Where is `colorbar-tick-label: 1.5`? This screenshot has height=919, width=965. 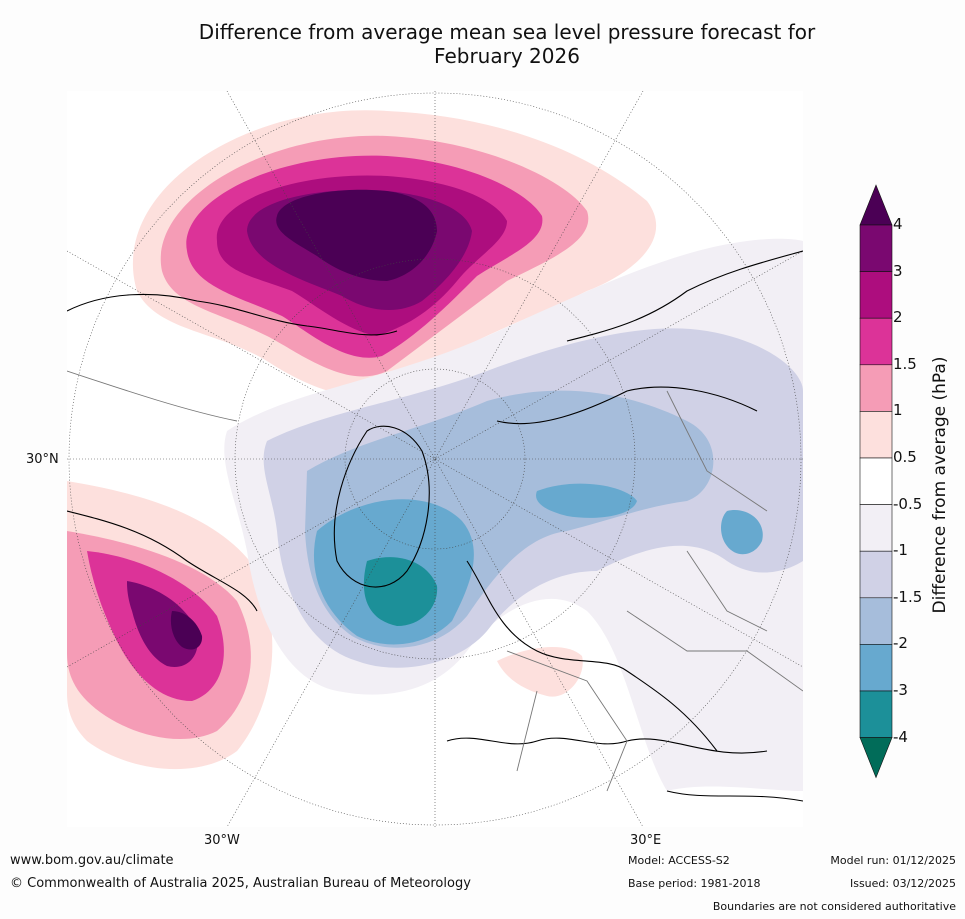 colorbar-tick-label: 1.5 is located at coordinates (905, 363).